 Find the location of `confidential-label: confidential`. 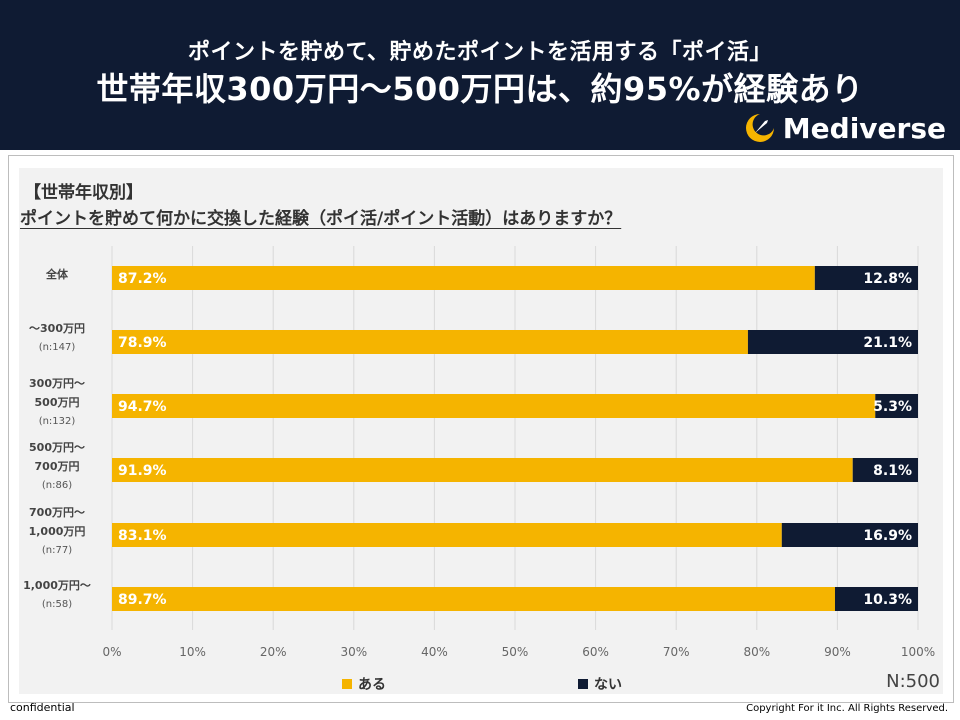

confidential-label: confidential is located at coordinates (42, 707).